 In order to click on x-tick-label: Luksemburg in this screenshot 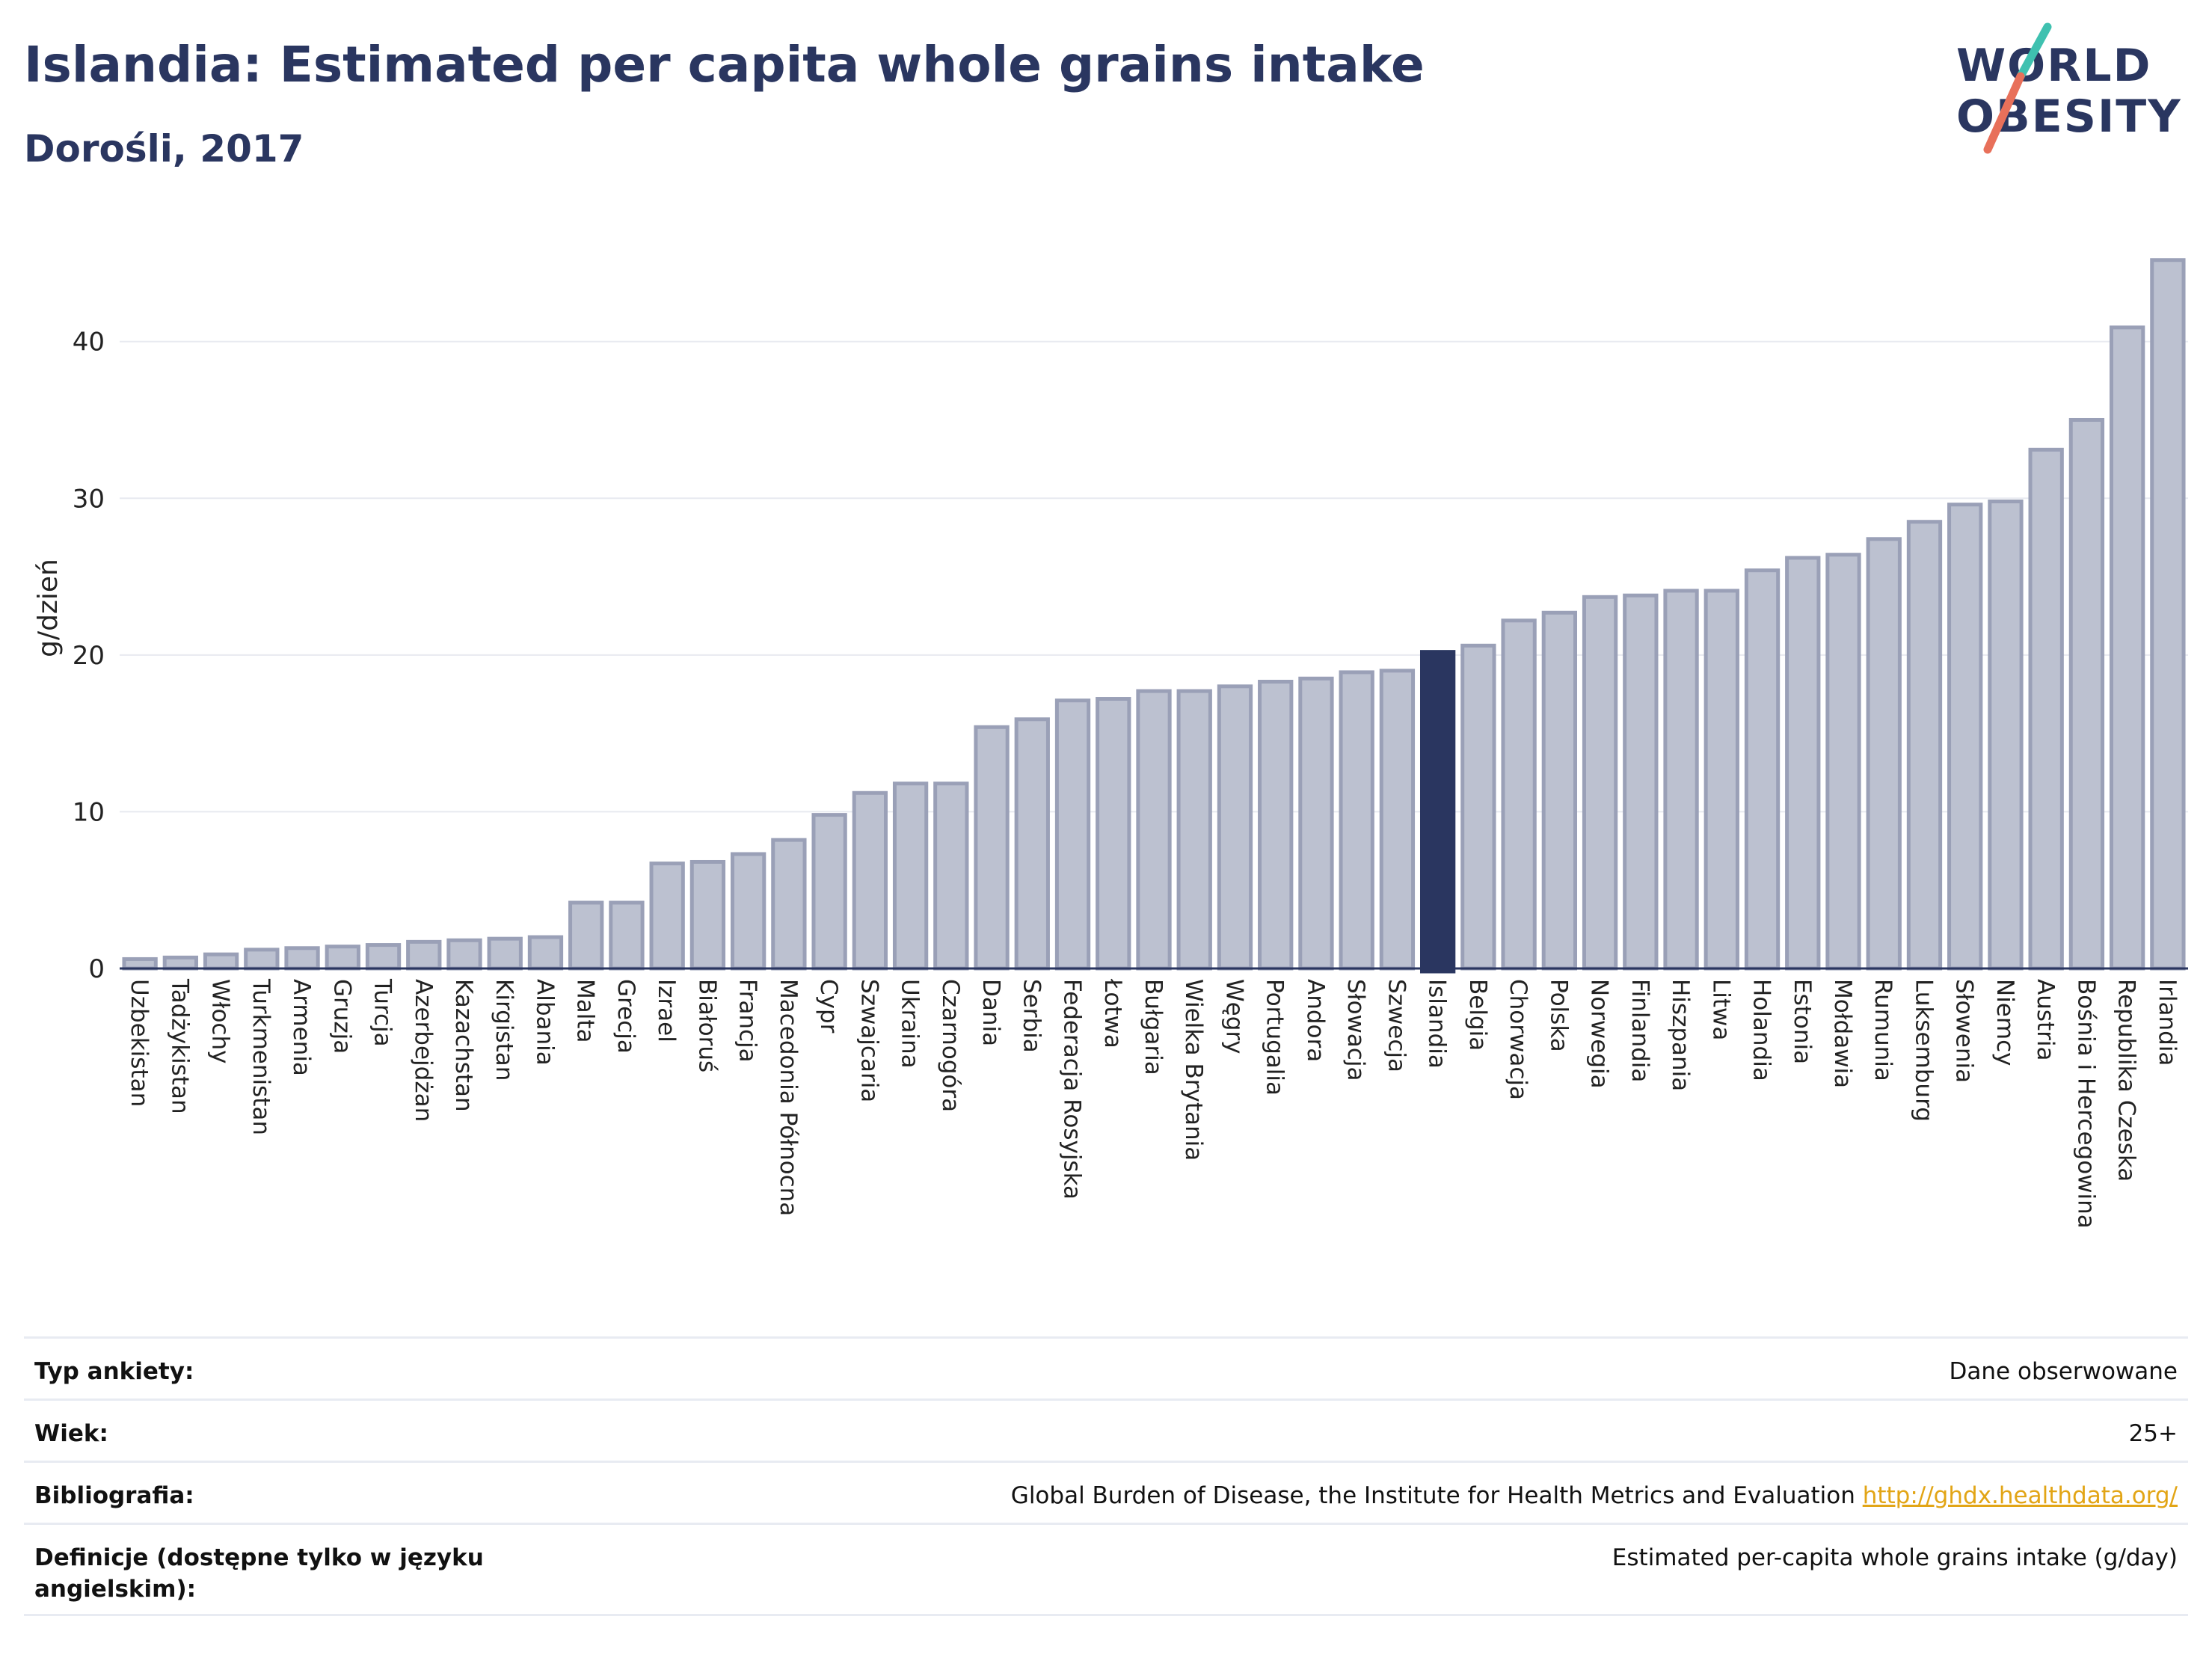, I will do `click(1923, 1050)`.